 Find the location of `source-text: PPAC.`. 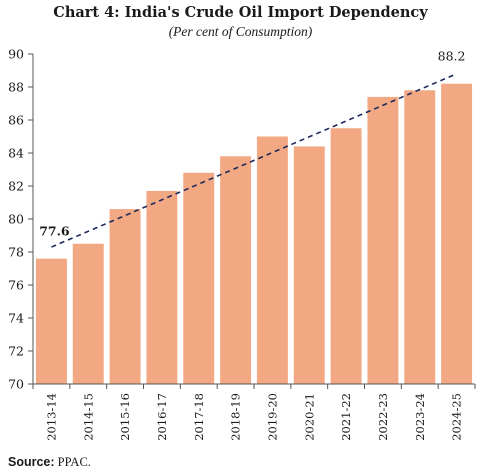

source-text: PPAC. is located at coordinates (74, 462).